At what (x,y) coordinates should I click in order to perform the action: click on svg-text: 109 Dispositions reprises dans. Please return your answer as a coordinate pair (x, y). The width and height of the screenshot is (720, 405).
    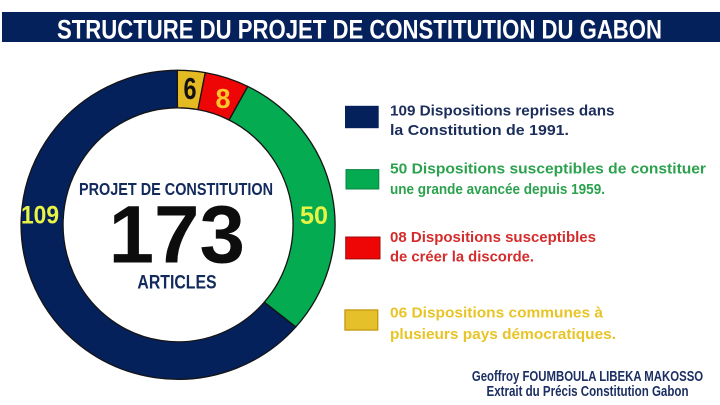
    Looking at the image, I should click on (502, 110).